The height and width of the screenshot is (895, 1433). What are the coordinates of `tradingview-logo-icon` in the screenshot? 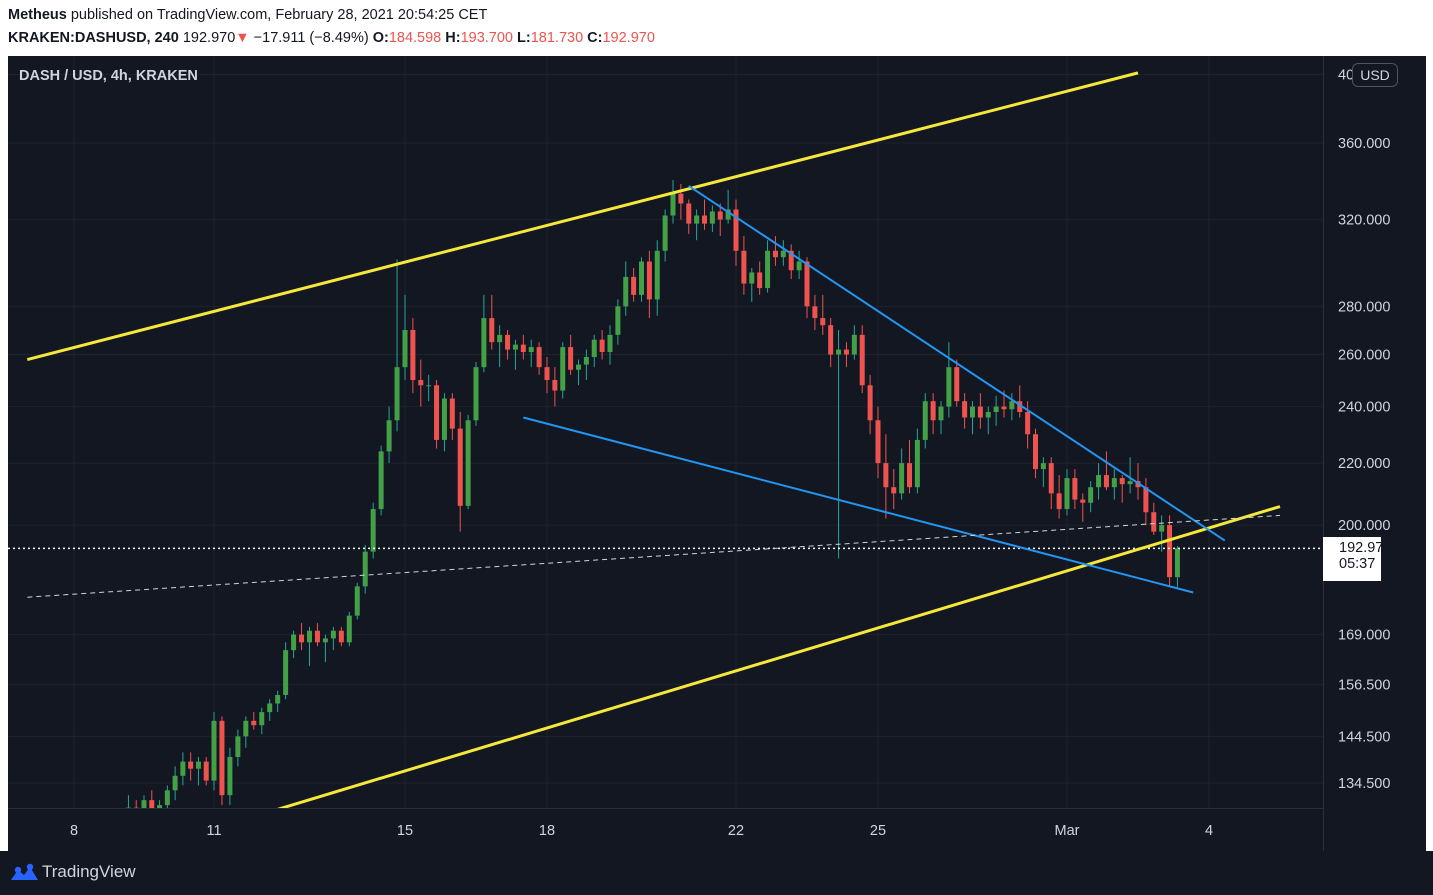 It's located at (25, 872).